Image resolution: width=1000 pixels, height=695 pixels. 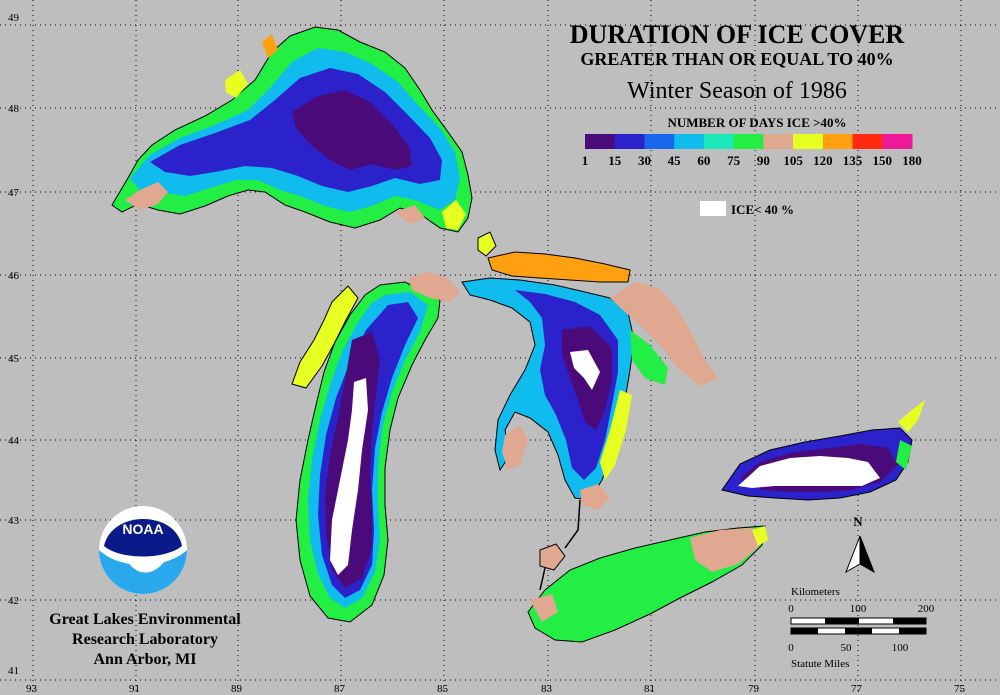 I want to click on noaa-logo-text: NOAA, so click(x=142, y=529).